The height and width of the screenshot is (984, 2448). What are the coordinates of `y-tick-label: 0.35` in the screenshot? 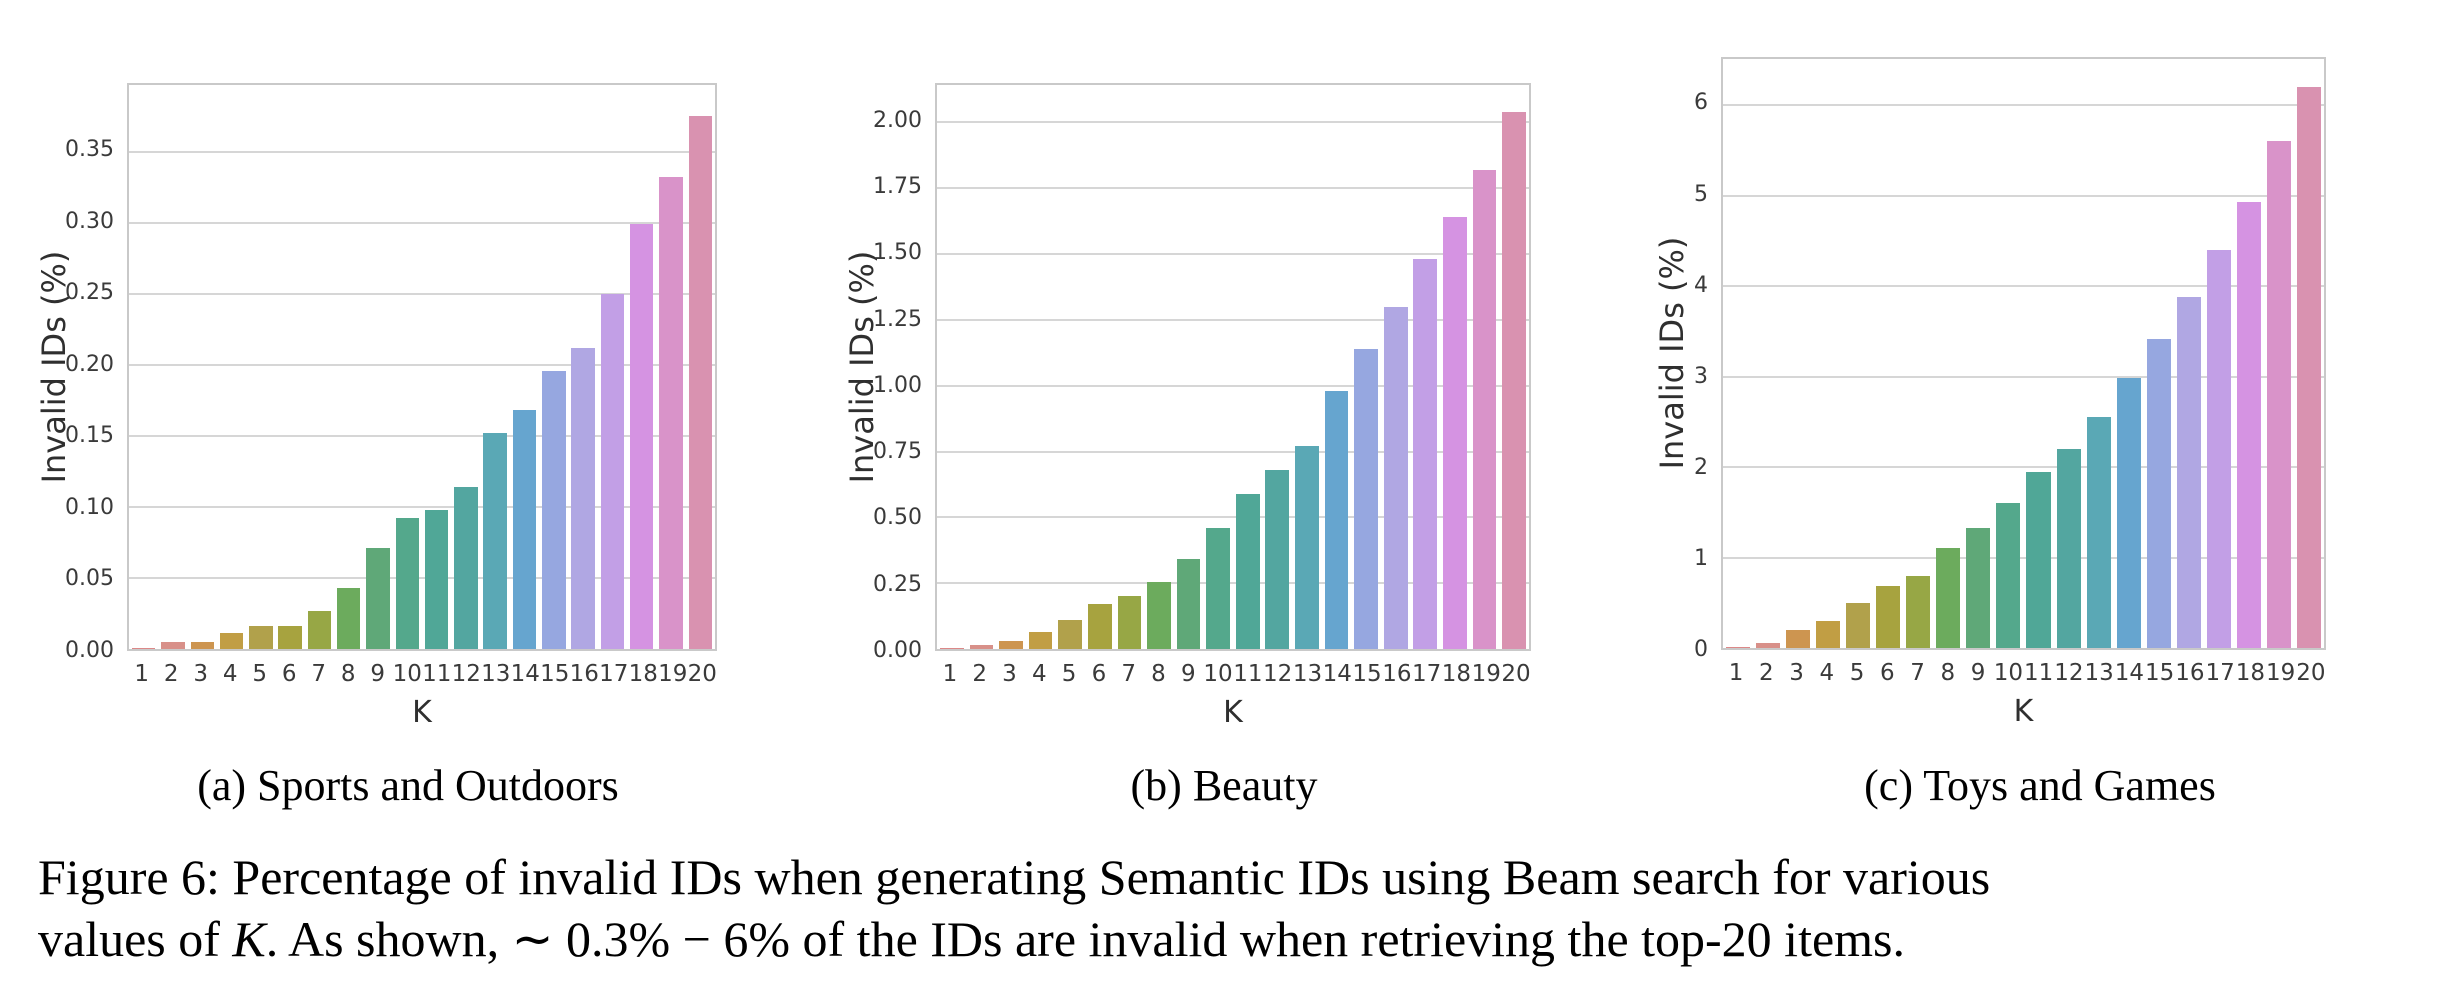 It's located at (89, 150).